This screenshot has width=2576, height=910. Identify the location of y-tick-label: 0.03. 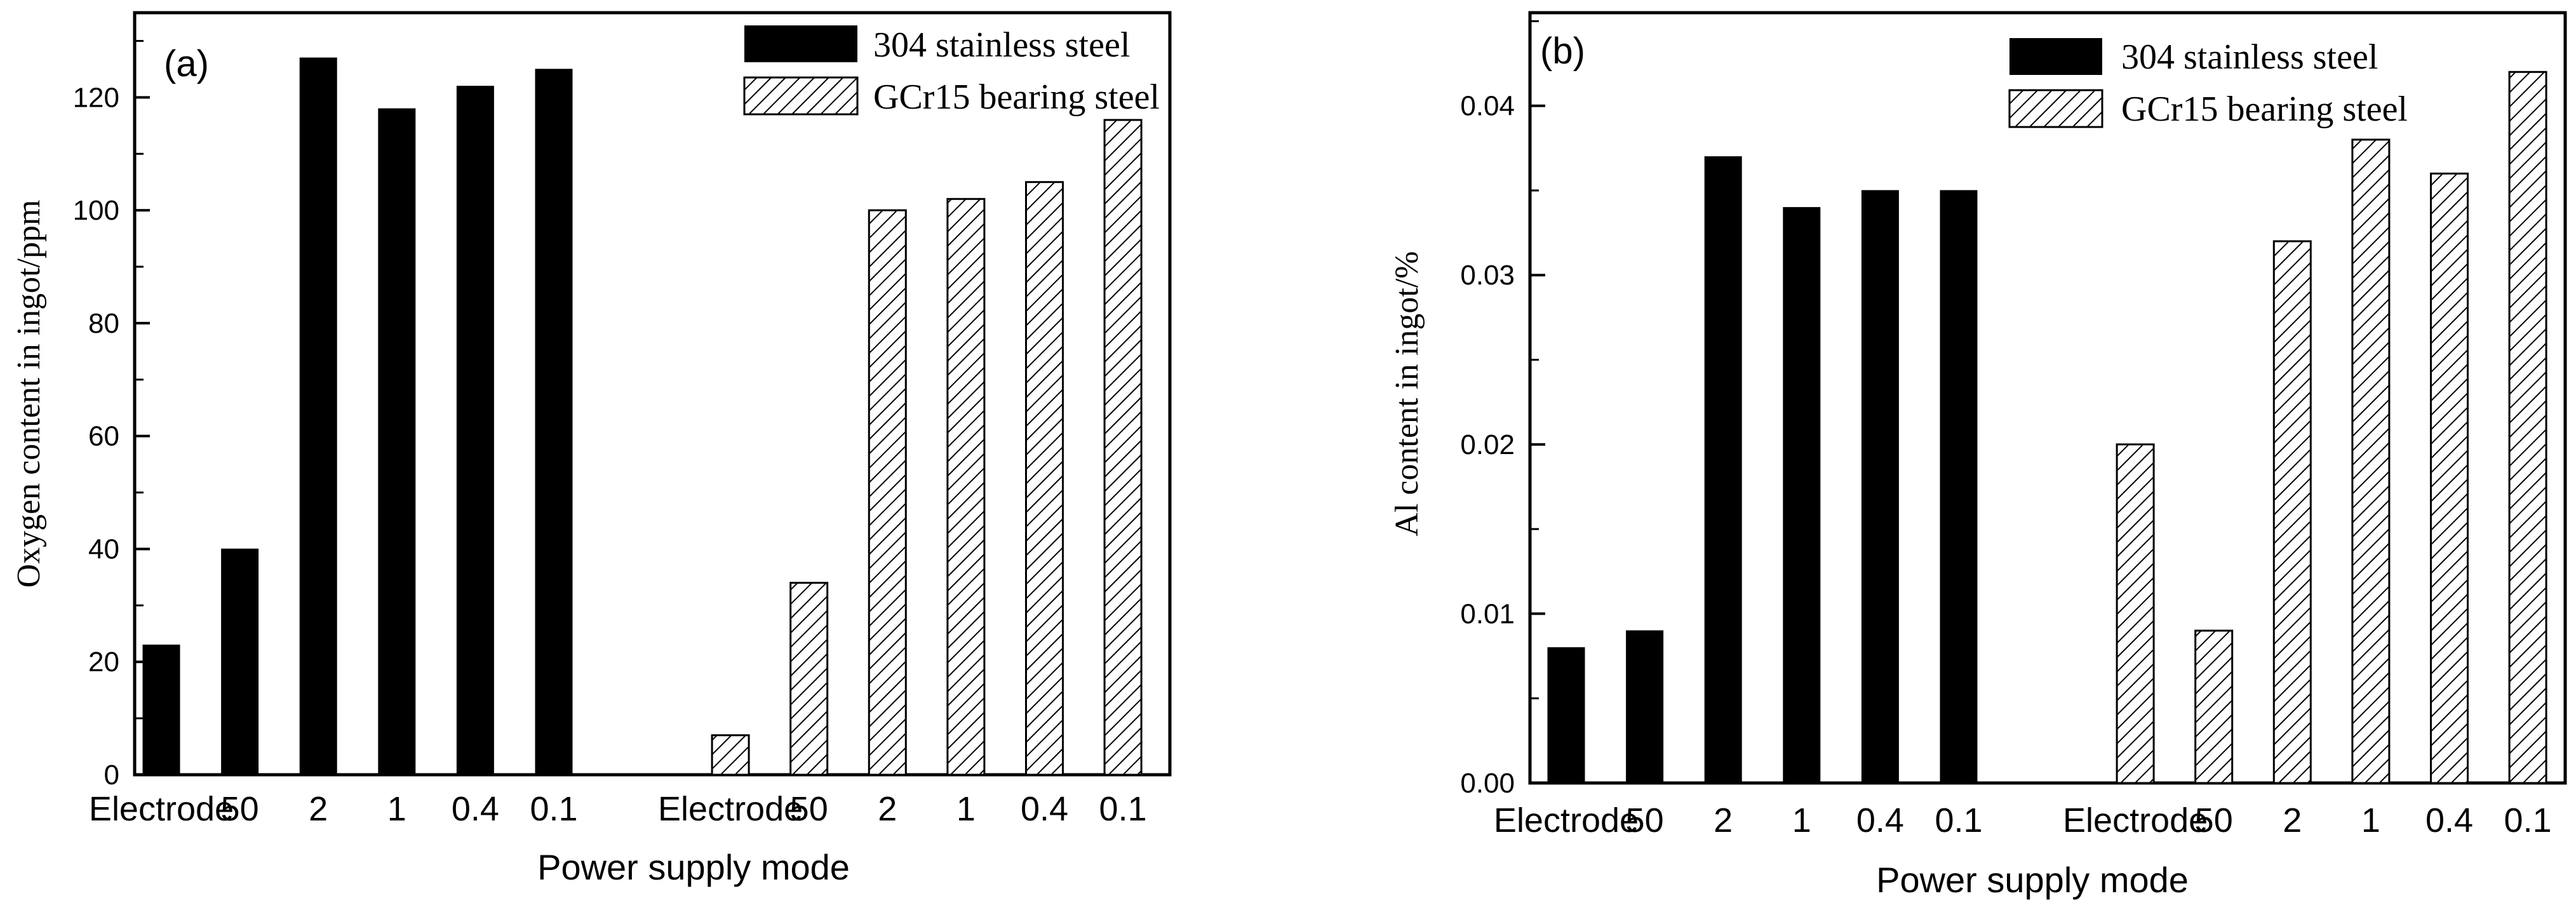
(1487, 275).